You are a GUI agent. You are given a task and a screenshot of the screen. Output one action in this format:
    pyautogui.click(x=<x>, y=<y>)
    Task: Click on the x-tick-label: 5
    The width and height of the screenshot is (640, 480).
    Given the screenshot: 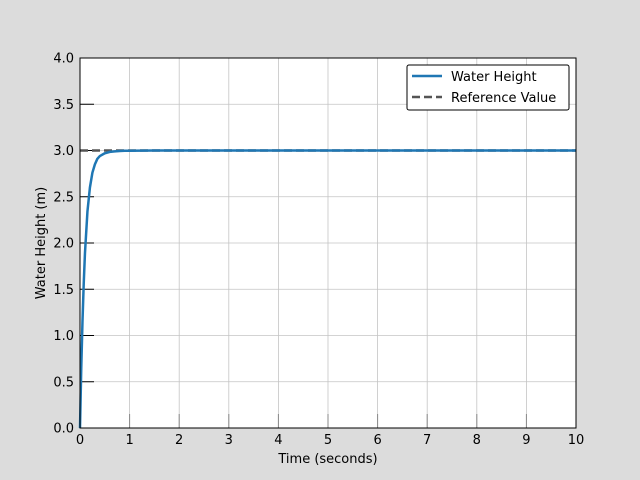 What is the action you would take?
    pyautogui.click(x=328, y=440)
    